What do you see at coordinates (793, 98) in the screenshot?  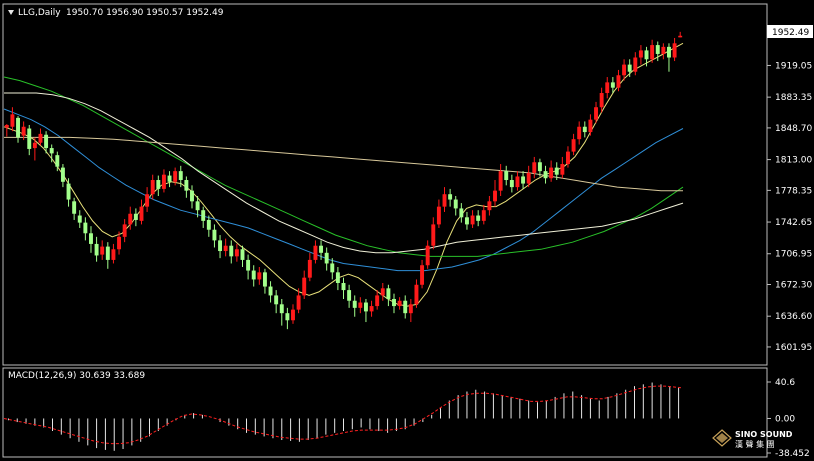 I see `price-tick-label: 1883.35` at bounding box center [793, 98].